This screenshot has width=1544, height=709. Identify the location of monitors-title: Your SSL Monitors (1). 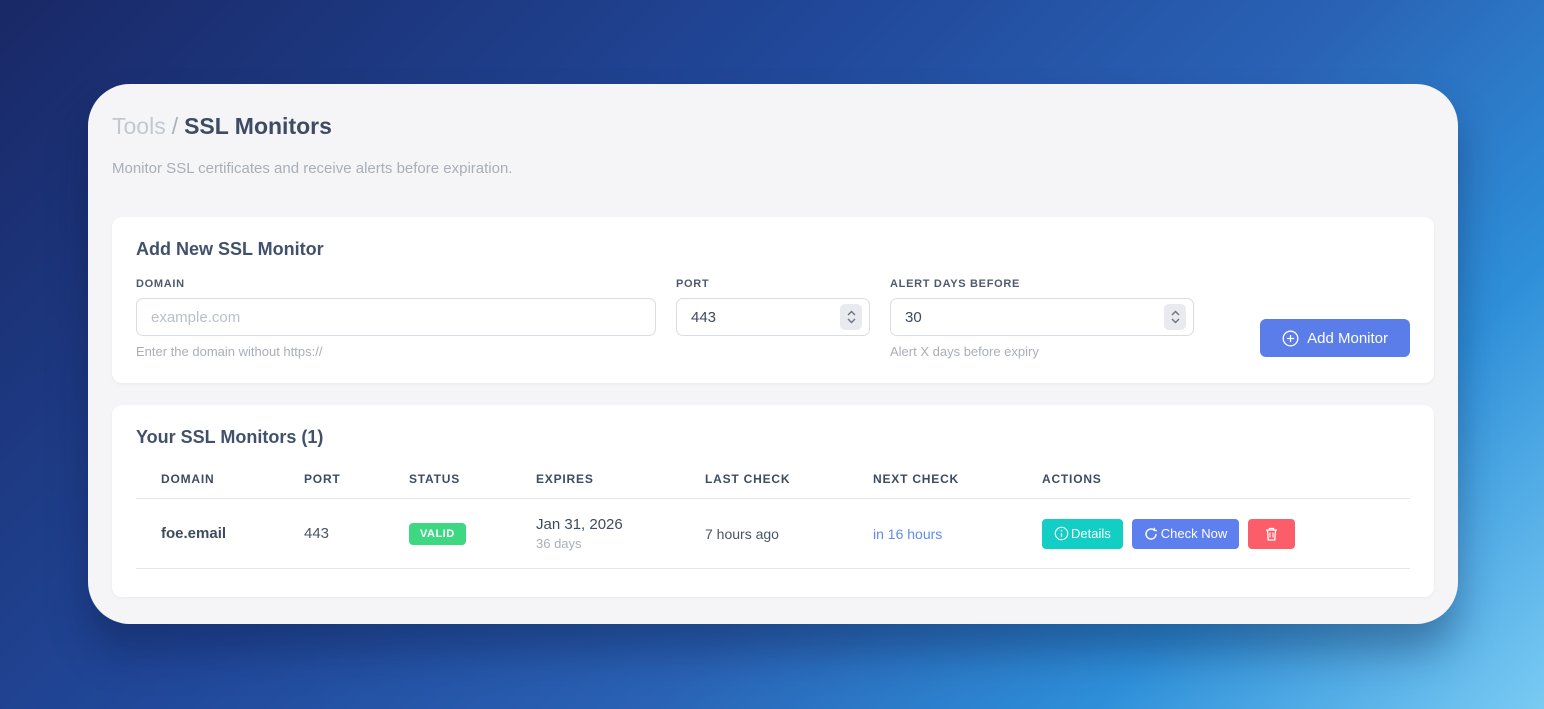
(230, 437).